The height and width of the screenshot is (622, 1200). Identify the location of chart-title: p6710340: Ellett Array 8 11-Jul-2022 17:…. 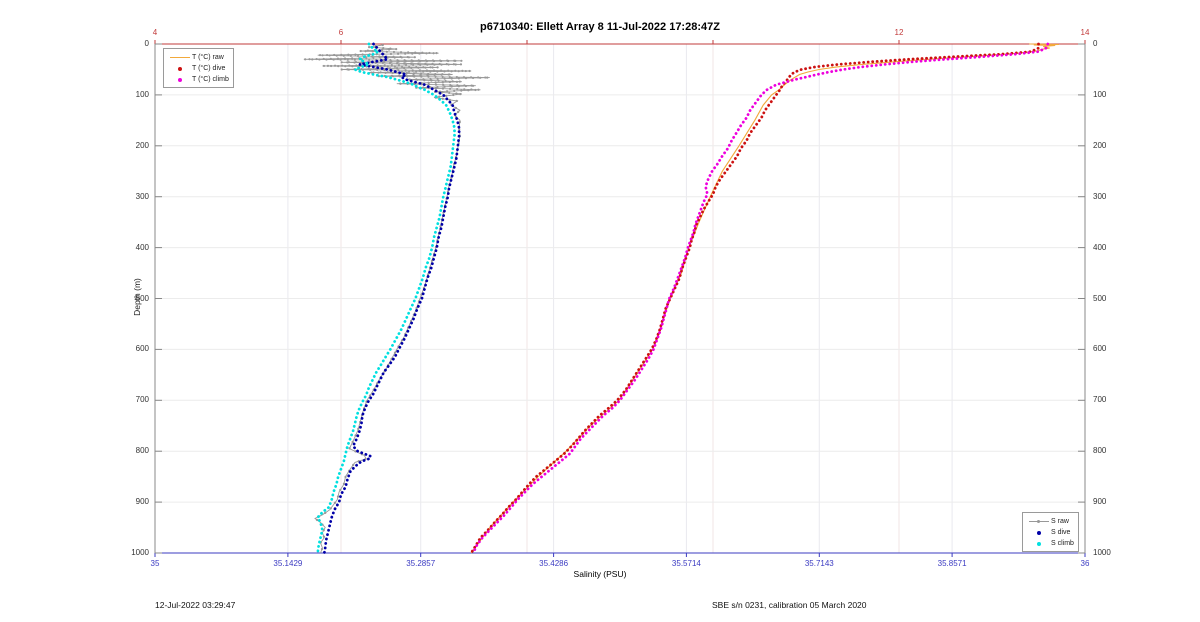
(600, 27).